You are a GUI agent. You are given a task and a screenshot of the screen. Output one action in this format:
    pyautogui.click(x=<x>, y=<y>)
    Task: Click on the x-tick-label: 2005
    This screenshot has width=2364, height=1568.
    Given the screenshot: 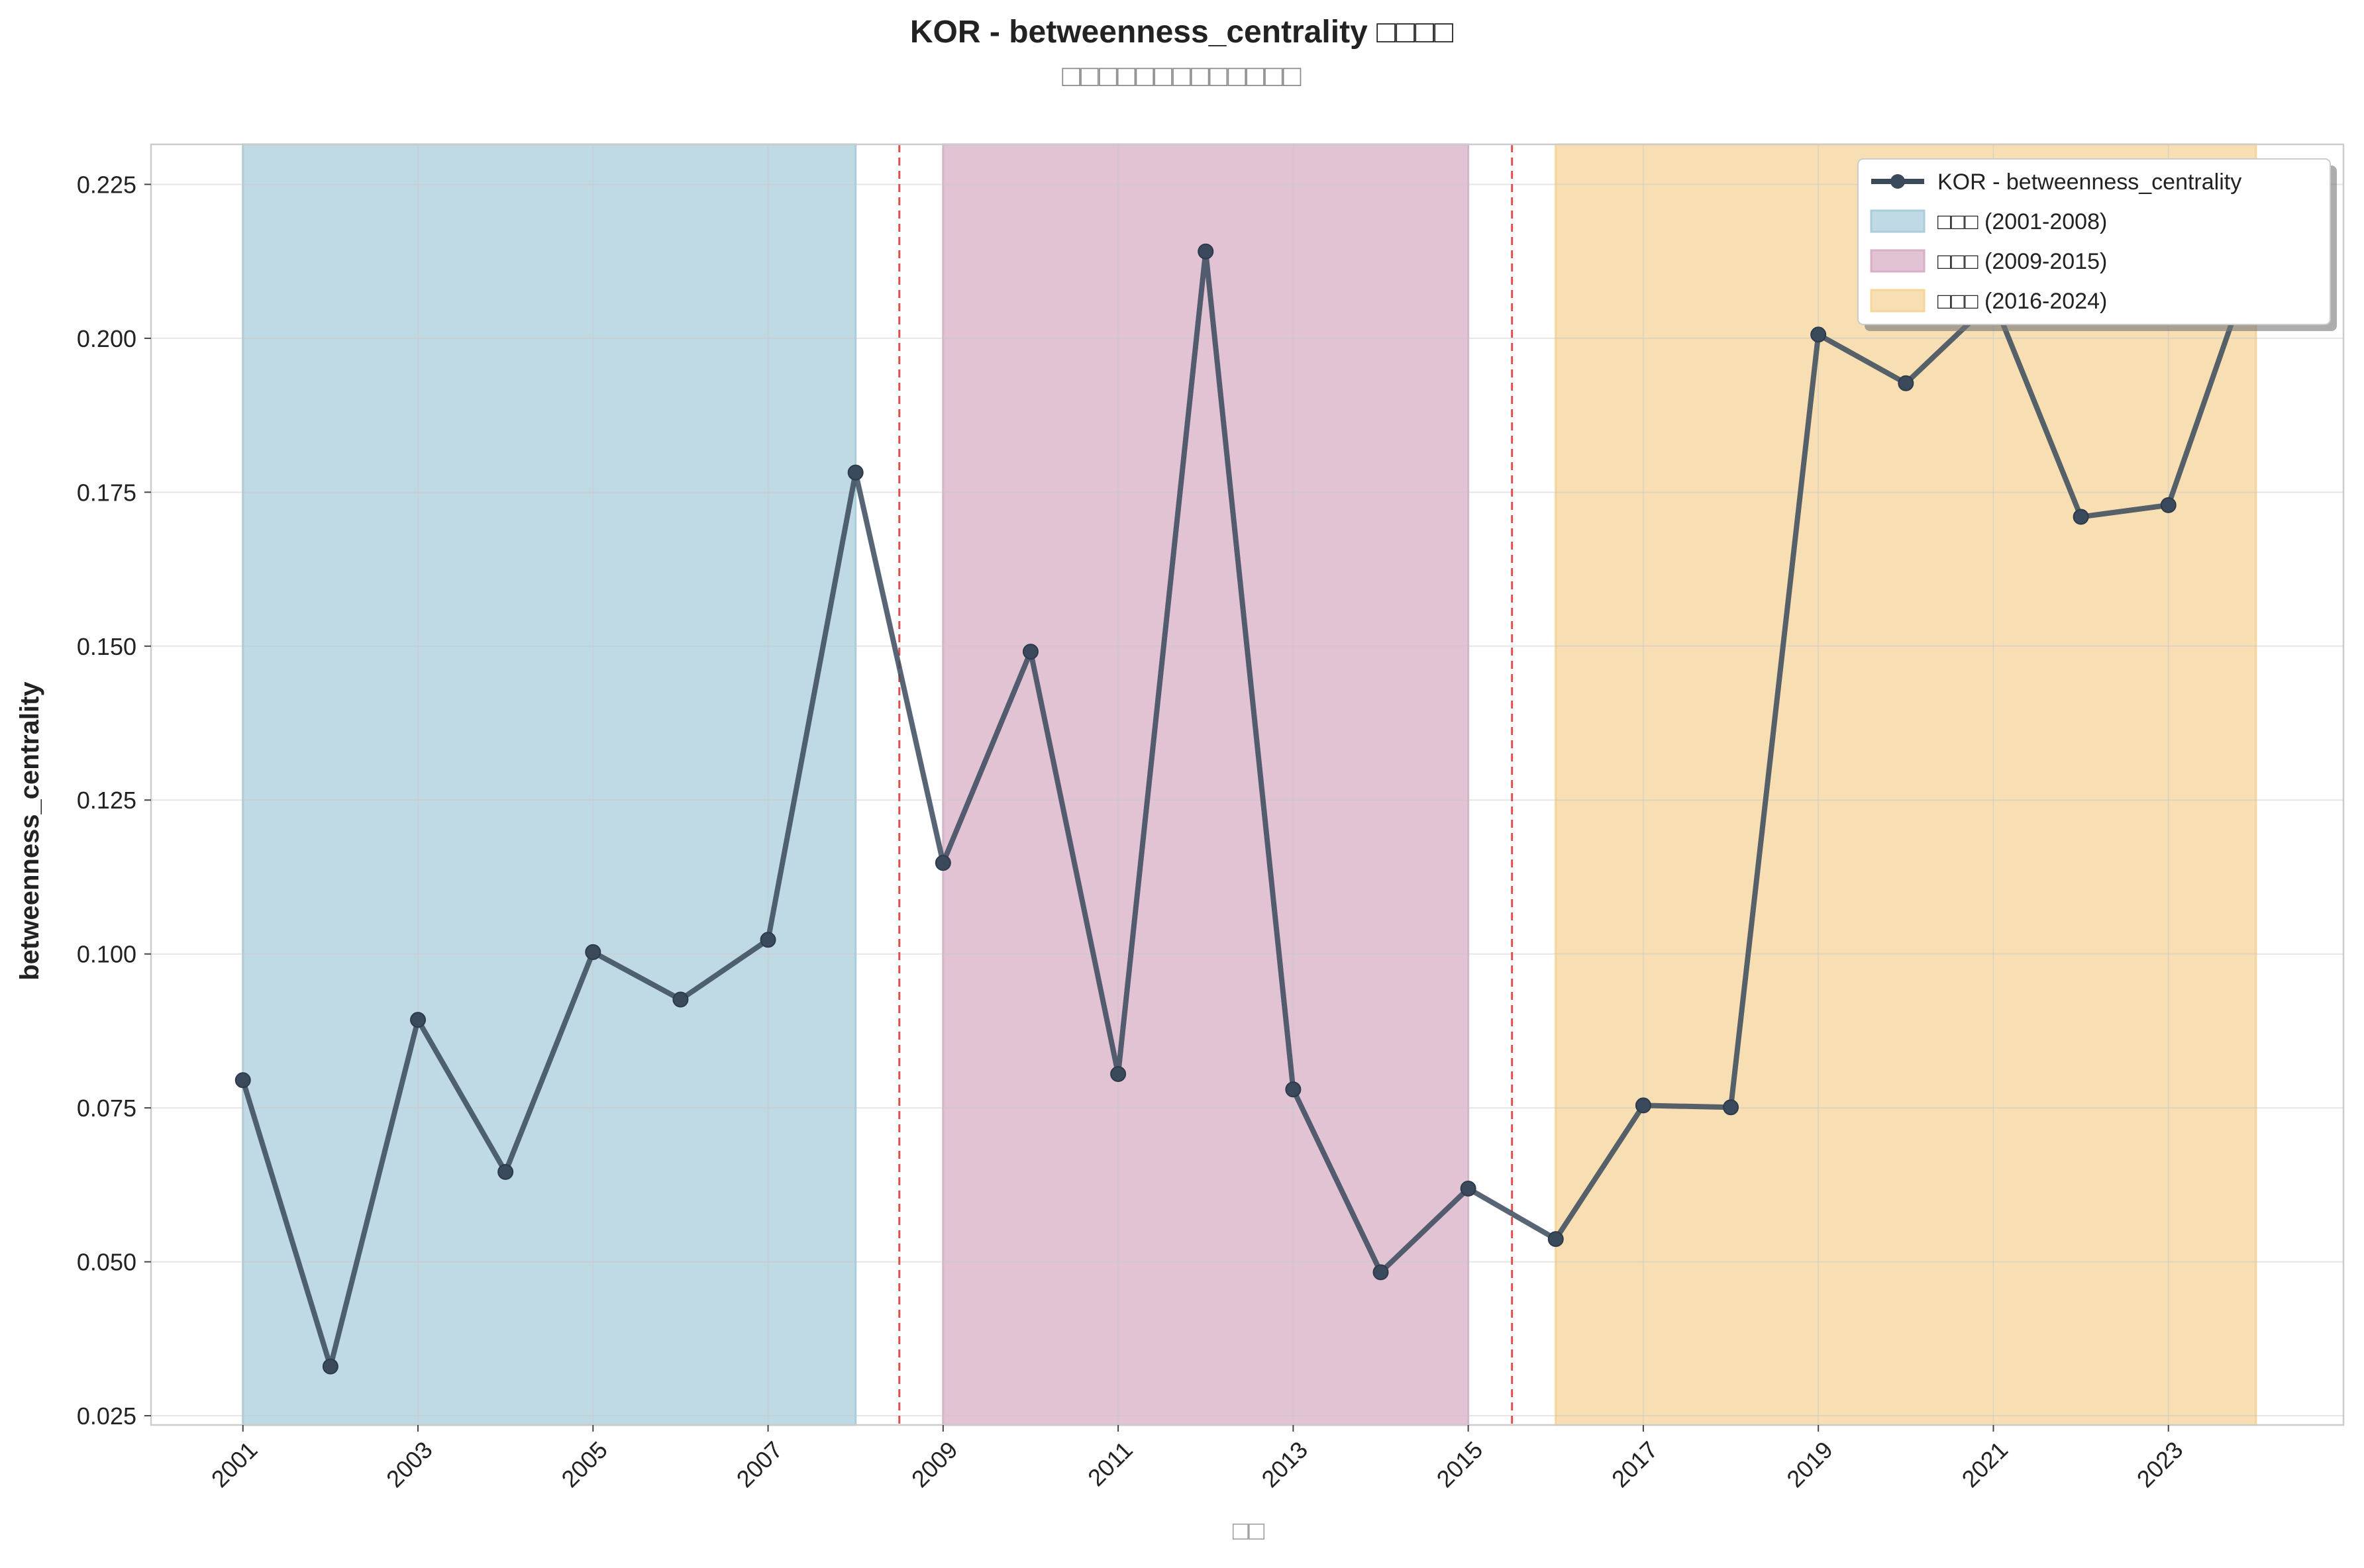 What is the action you would take?
    pyautogui.click(x=585, y=1464)
    